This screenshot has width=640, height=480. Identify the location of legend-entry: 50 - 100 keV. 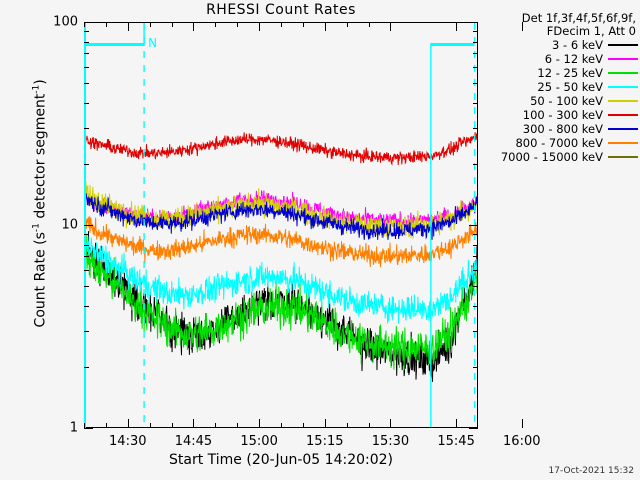
(561, 101).